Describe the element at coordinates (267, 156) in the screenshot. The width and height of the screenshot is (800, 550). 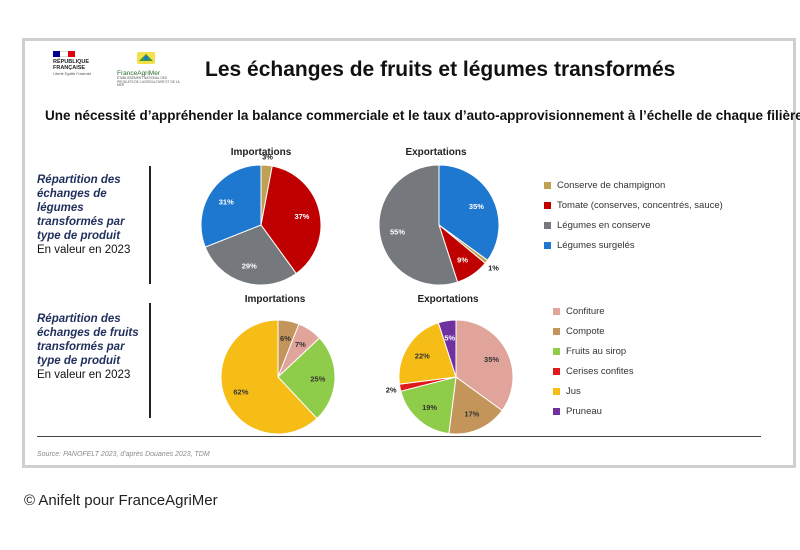
I see `pie-data-label: 3%` at that location.